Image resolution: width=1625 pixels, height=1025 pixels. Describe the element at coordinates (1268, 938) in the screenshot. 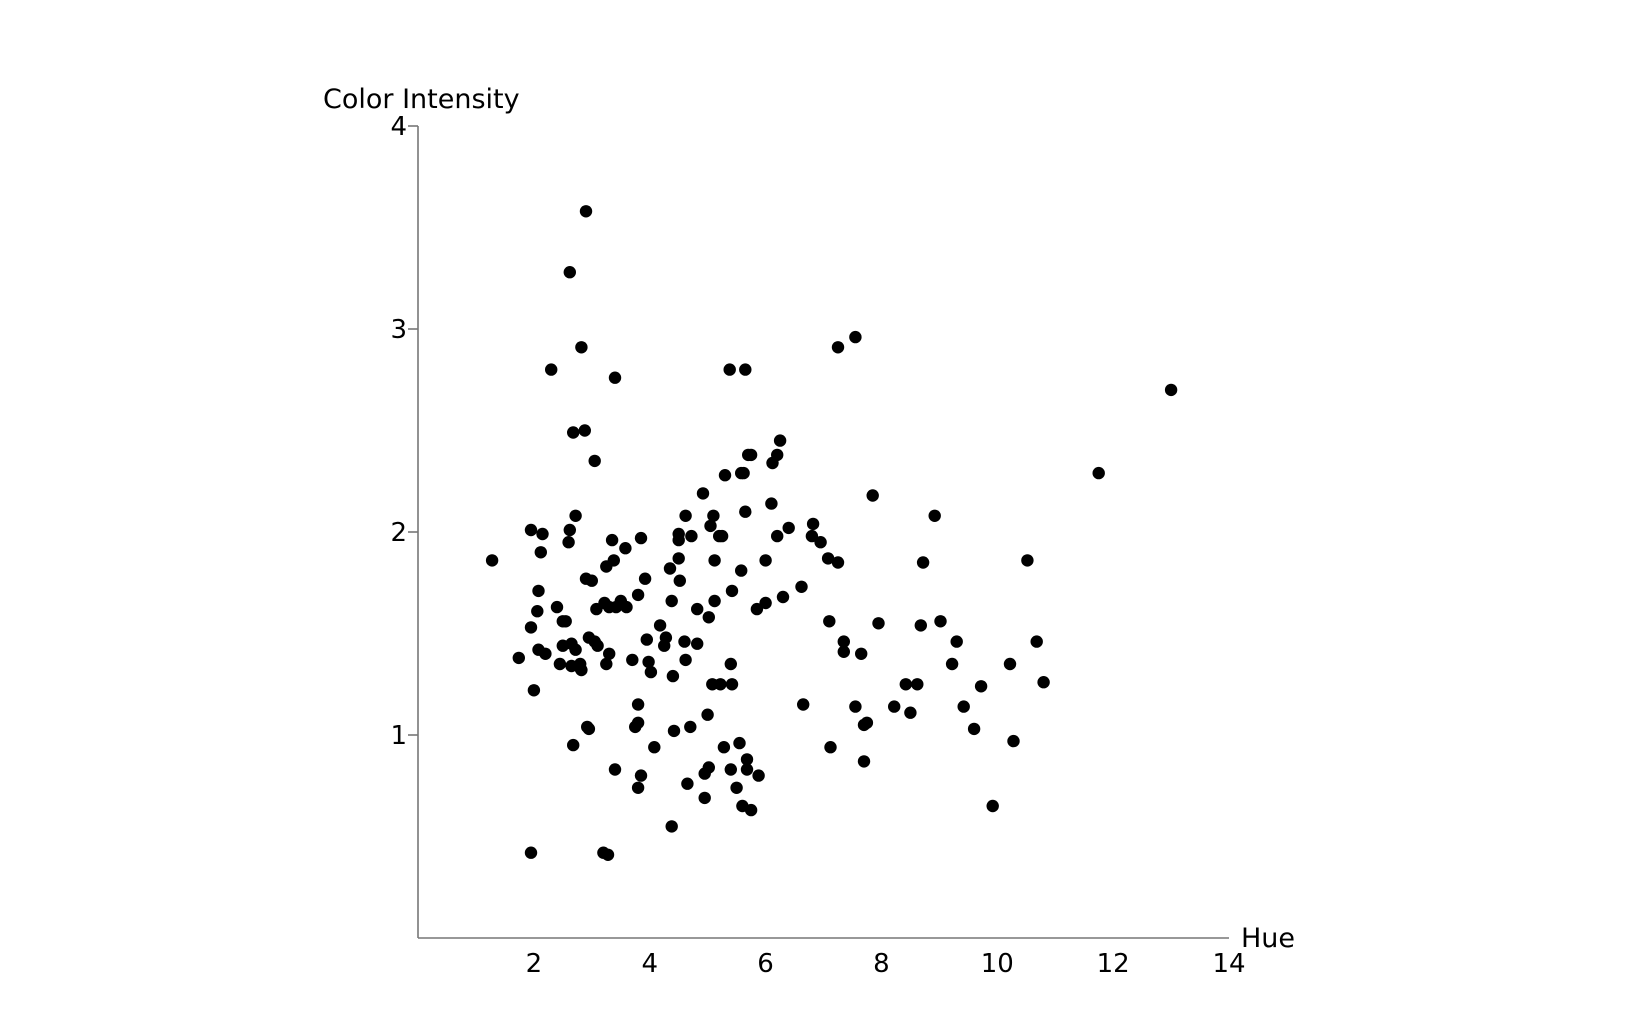

I see `x-axis-title: Hue` at that location.